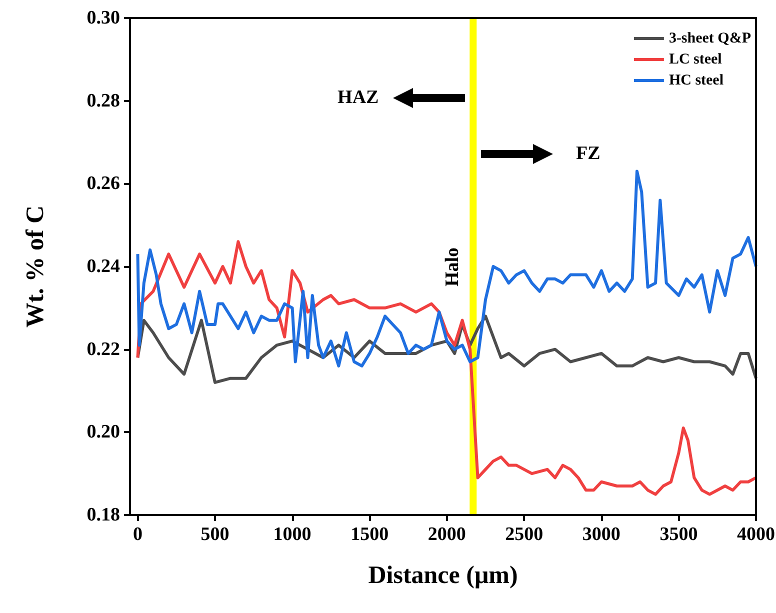 The height and width of the screenshot is (613, 776). I want to click on x-tick-label: 3500, so click(679, 534).